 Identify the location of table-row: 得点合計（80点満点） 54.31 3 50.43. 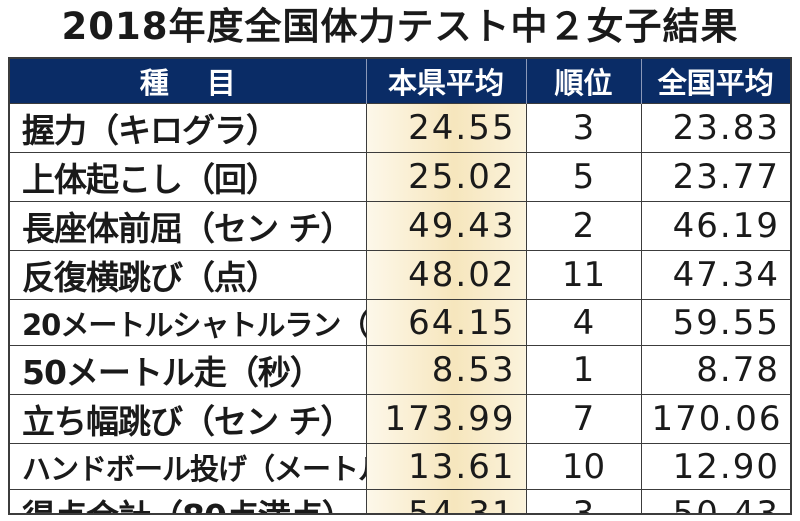
(400, 501).